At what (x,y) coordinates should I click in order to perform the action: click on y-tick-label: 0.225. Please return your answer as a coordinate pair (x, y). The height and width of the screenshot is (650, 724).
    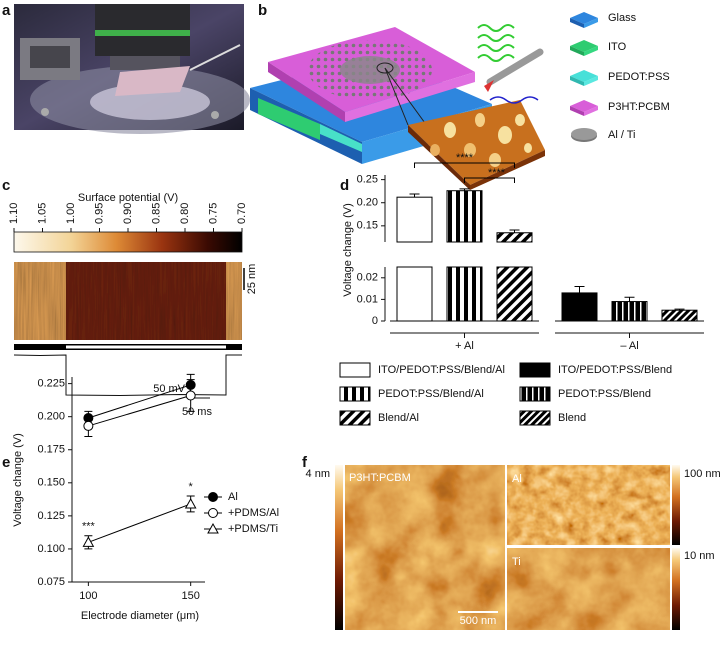
    Looking at the image, I should click on (51, 384).